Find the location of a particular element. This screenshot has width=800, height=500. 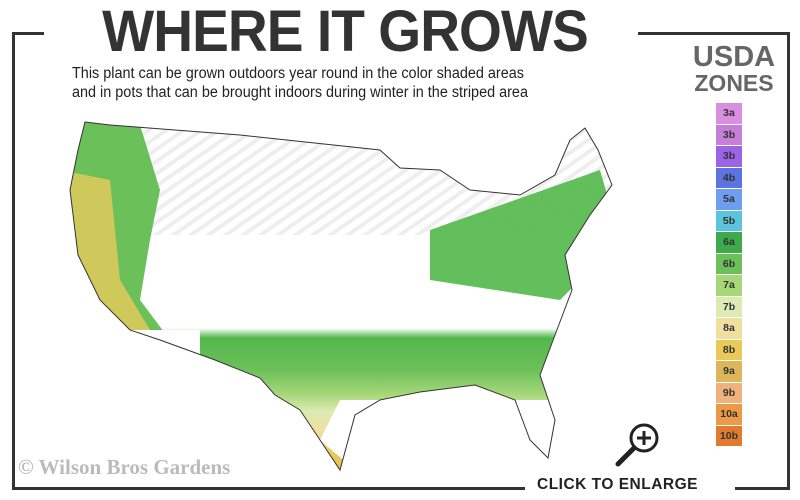

frame-bottom-right is located at coordinates (762, 488).